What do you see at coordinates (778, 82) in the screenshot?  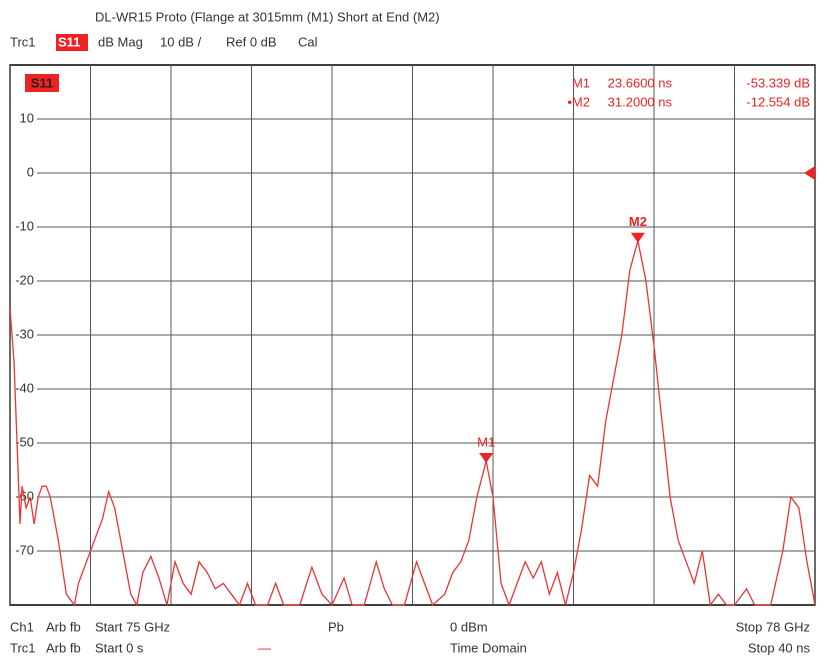 I see `marker-readout-y: -53.339 dB` at bounding box center [778, 82].